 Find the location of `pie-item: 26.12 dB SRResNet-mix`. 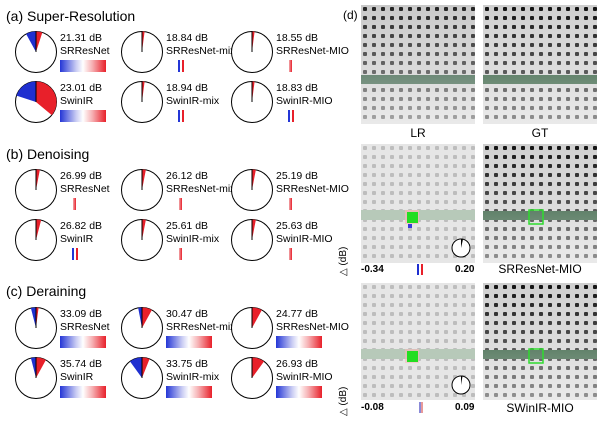

pie-item: 26.12 dB SRResNet-mix is located at coordinates (177, 190).